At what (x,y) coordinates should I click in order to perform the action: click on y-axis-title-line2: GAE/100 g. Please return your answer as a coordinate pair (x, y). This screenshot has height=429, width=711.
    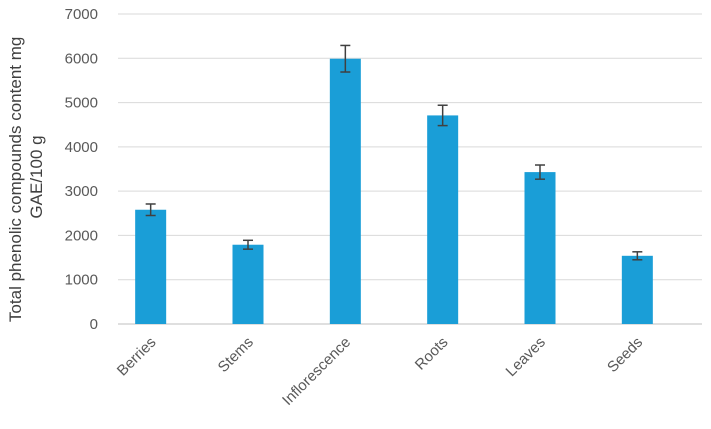
    Looking at the image, I should click on (36, 176).